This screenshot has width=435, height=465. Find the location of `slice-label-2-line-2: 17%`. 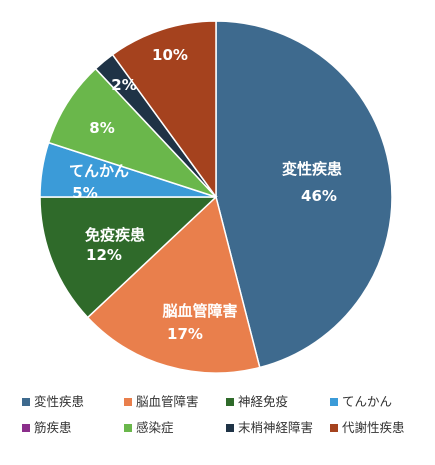

slice-label-2-line-2: 17% is located at coordinates (185, 334).